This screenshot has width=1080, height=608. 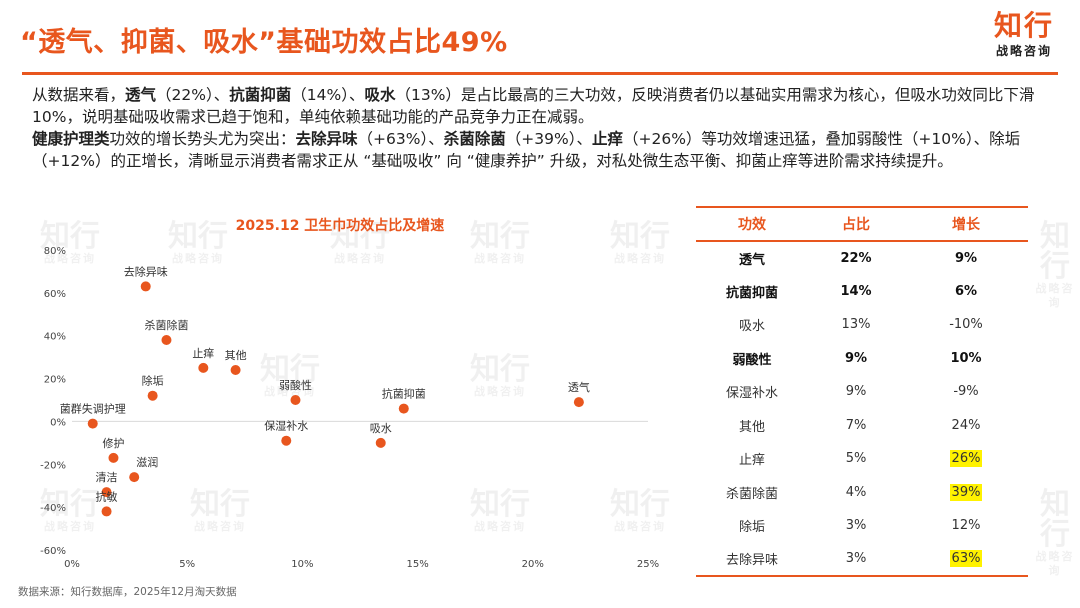 What do you see at coordinates (147, 462) in the screenshot?
I see `data-point-label: 滋润` at bounding box center [147, 462].